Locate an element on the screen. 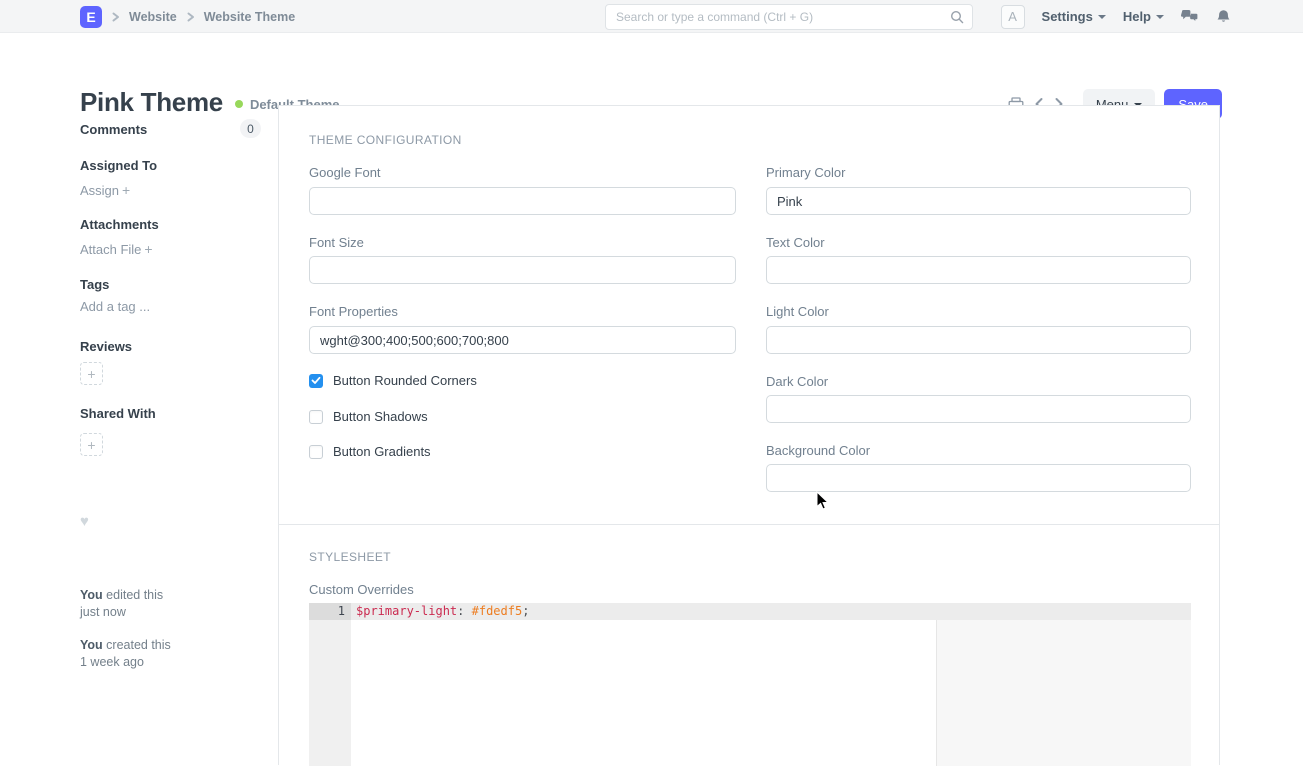 The width and height of the screenshot is (1303, 766). checkbox-label: Button Rounded Corners is located at coordinates (405, 380).